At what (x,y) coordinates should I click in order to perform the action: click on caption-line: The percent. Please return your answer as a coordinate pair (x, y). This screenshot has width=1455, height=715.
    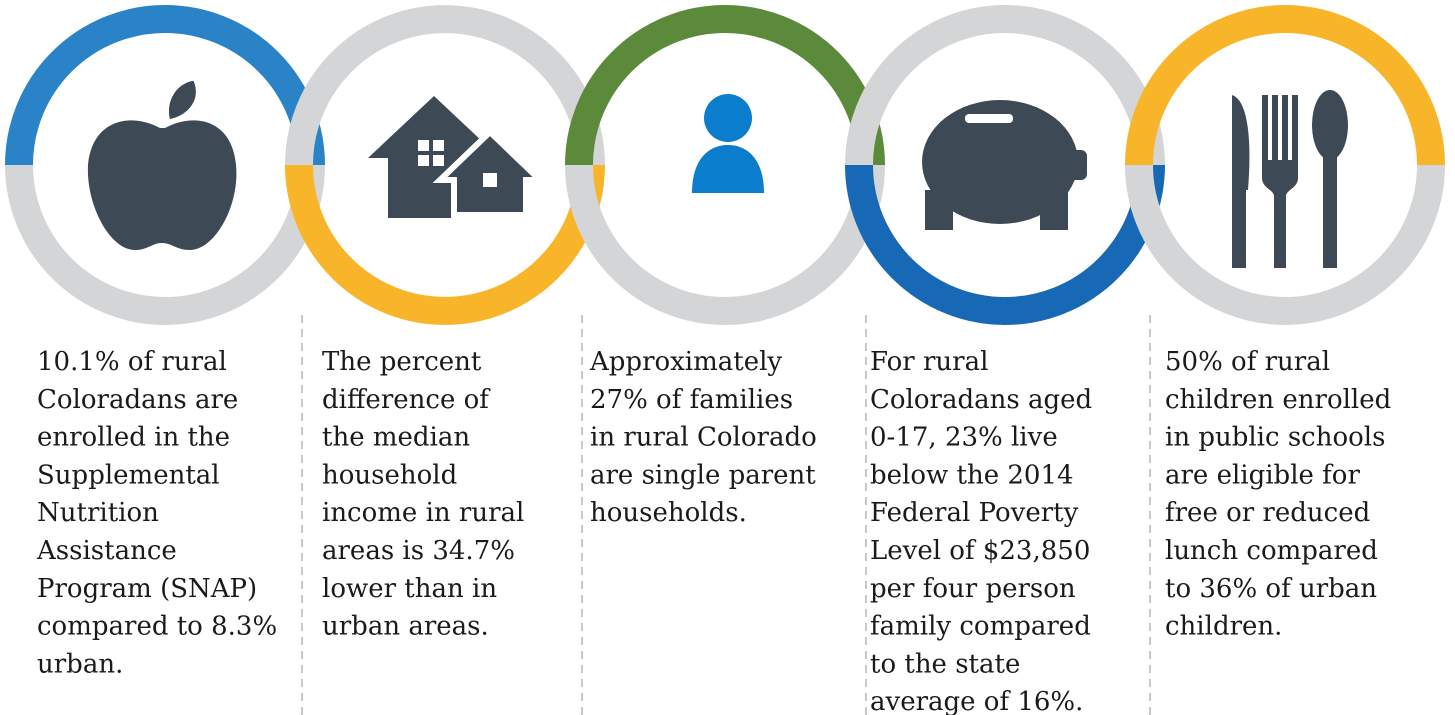
    Looking at the image, I should click on (402, 362).